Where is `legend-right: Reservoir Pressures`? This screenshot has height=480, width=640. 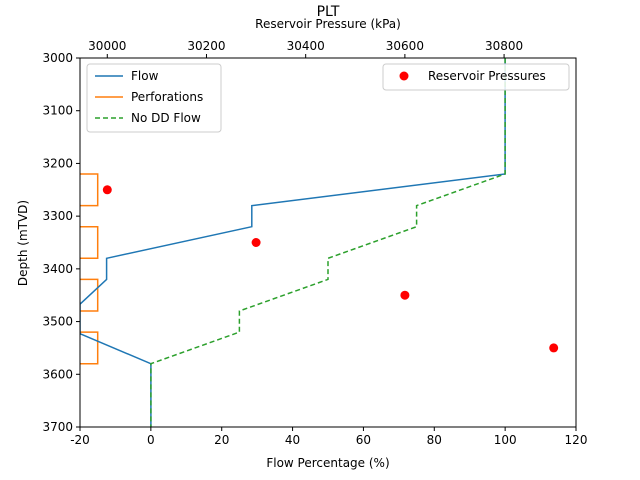 legend-right: Reservoir Pressures is located at coordinates (476, 77).